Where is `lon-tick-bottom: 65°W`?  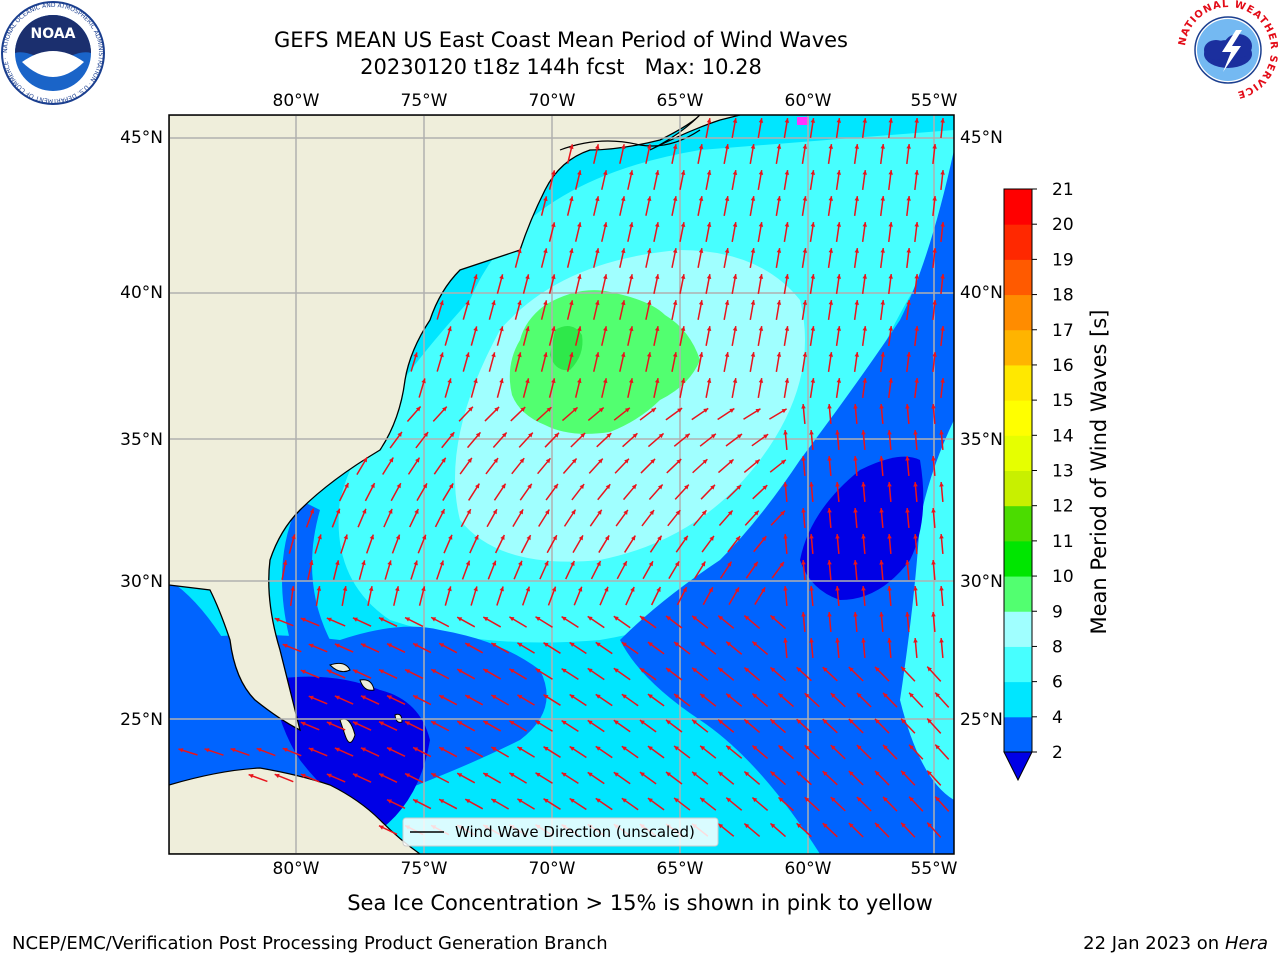 lon-tick-bottom: 65°W is located at coordinates (680, 869).